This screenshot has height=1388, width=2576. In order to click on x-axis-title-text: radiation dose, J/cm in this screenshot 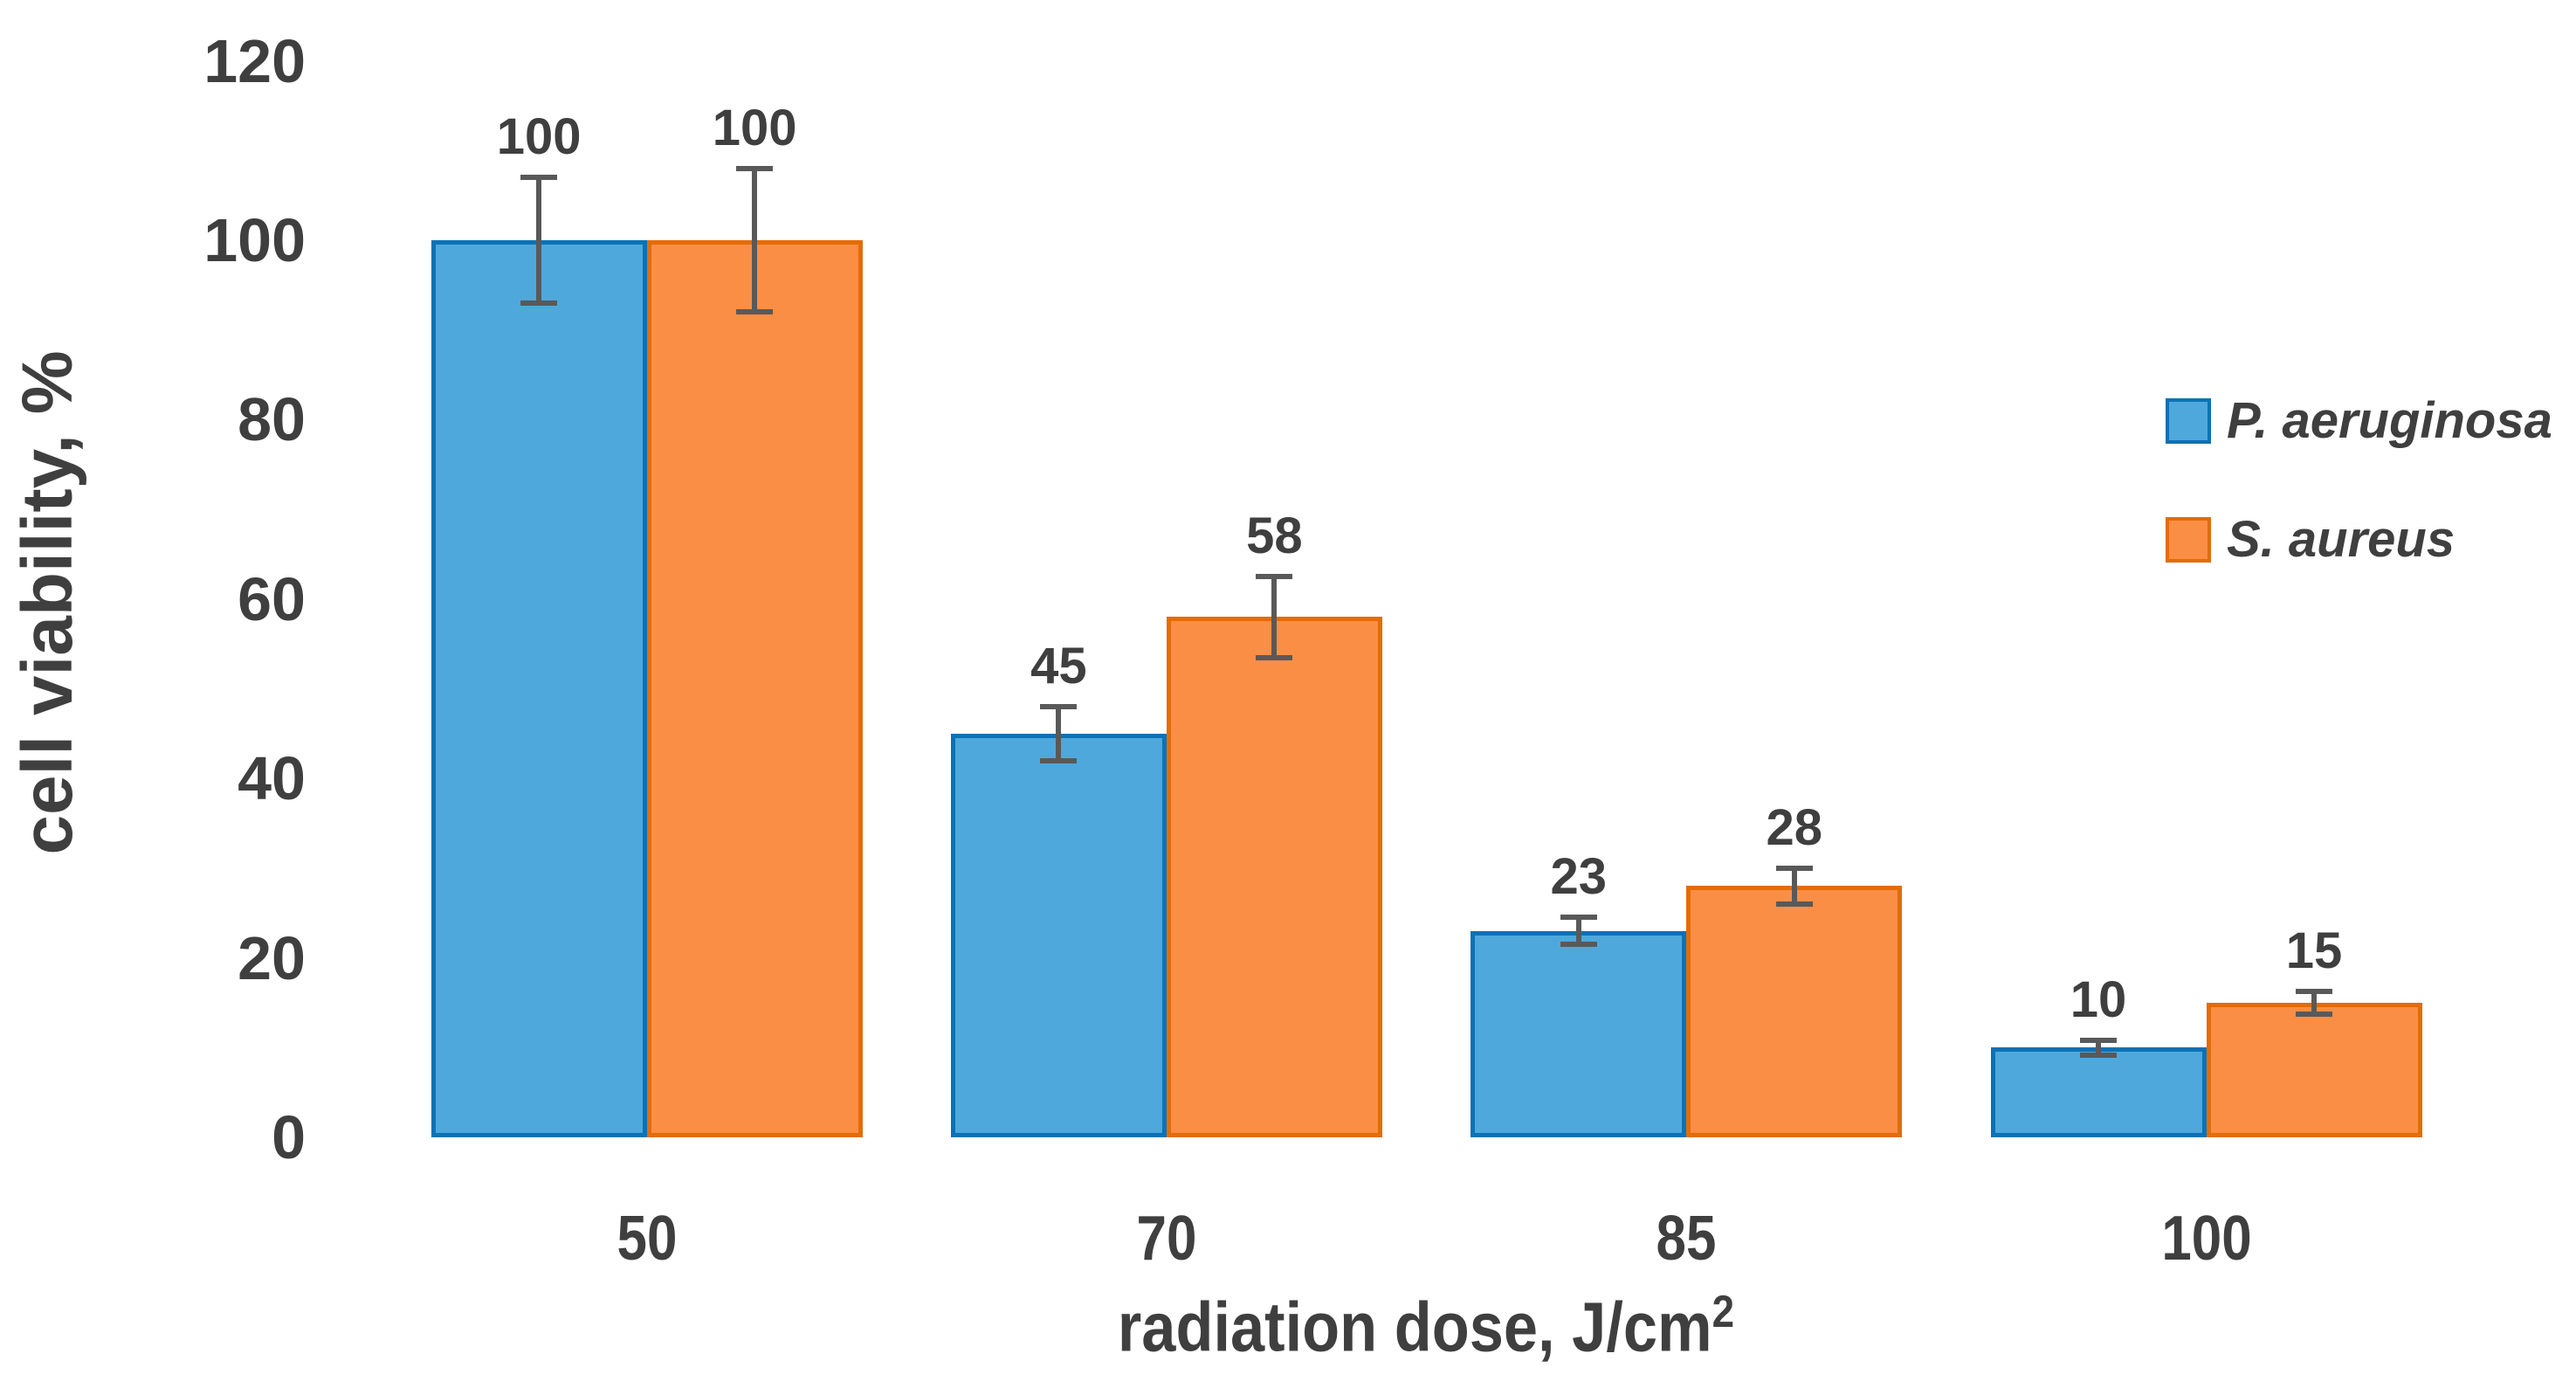, I will do `click(1414, 1327)`.